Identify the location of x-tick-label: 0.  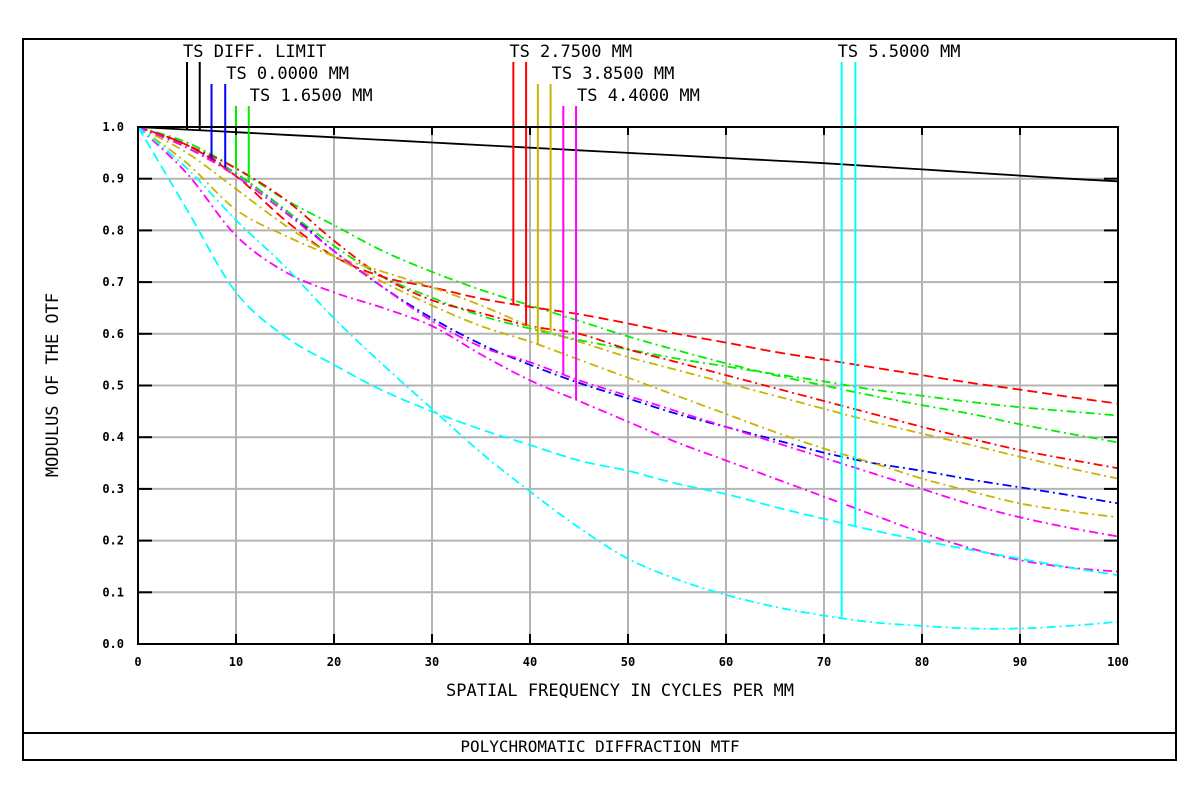
(137, 662).